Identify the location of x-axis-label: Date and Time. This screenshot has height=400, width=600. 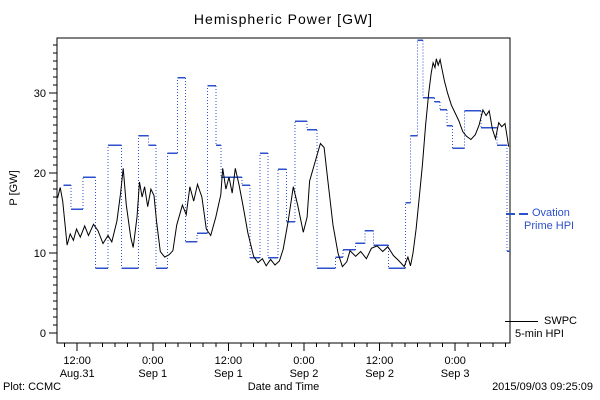
(283, 387).